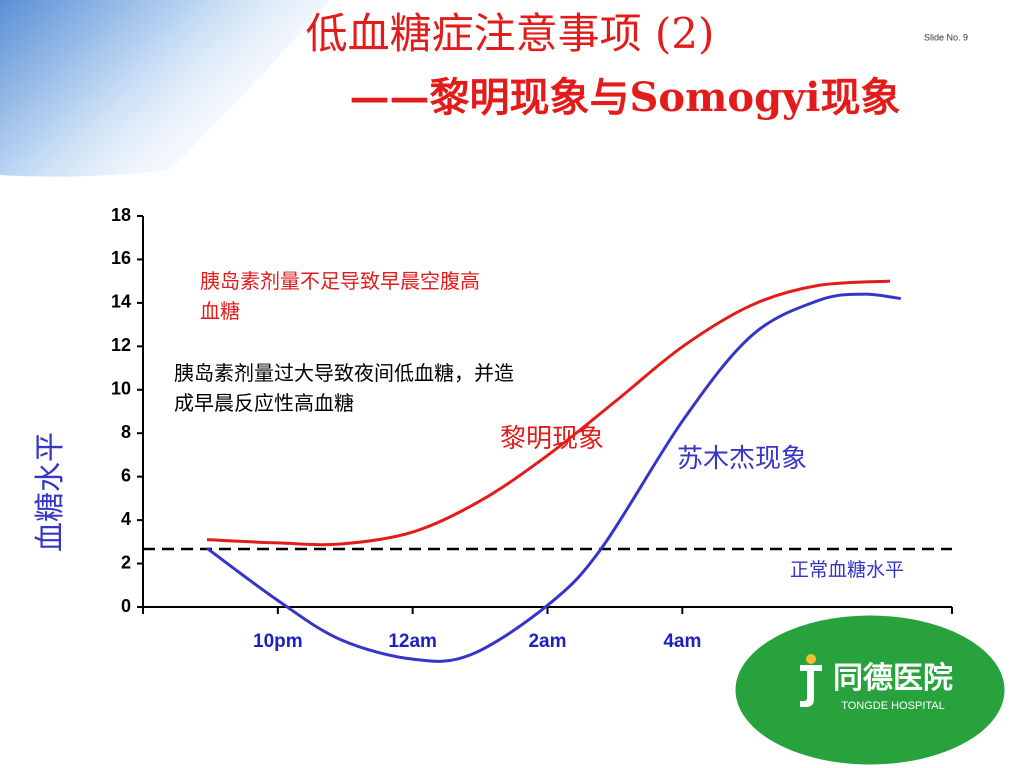 This screenshot has height=768, width=1024. What do you see at coordinates (811, 659) in the screenshot?
I see `logo-dot` at bounding box center [811, 659].